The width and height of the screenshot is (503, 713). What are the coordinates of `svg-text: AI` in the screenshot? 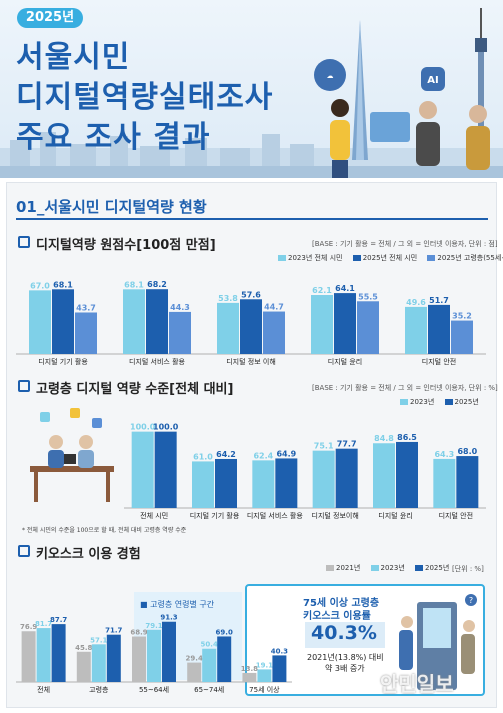 It's located at (432, 80).